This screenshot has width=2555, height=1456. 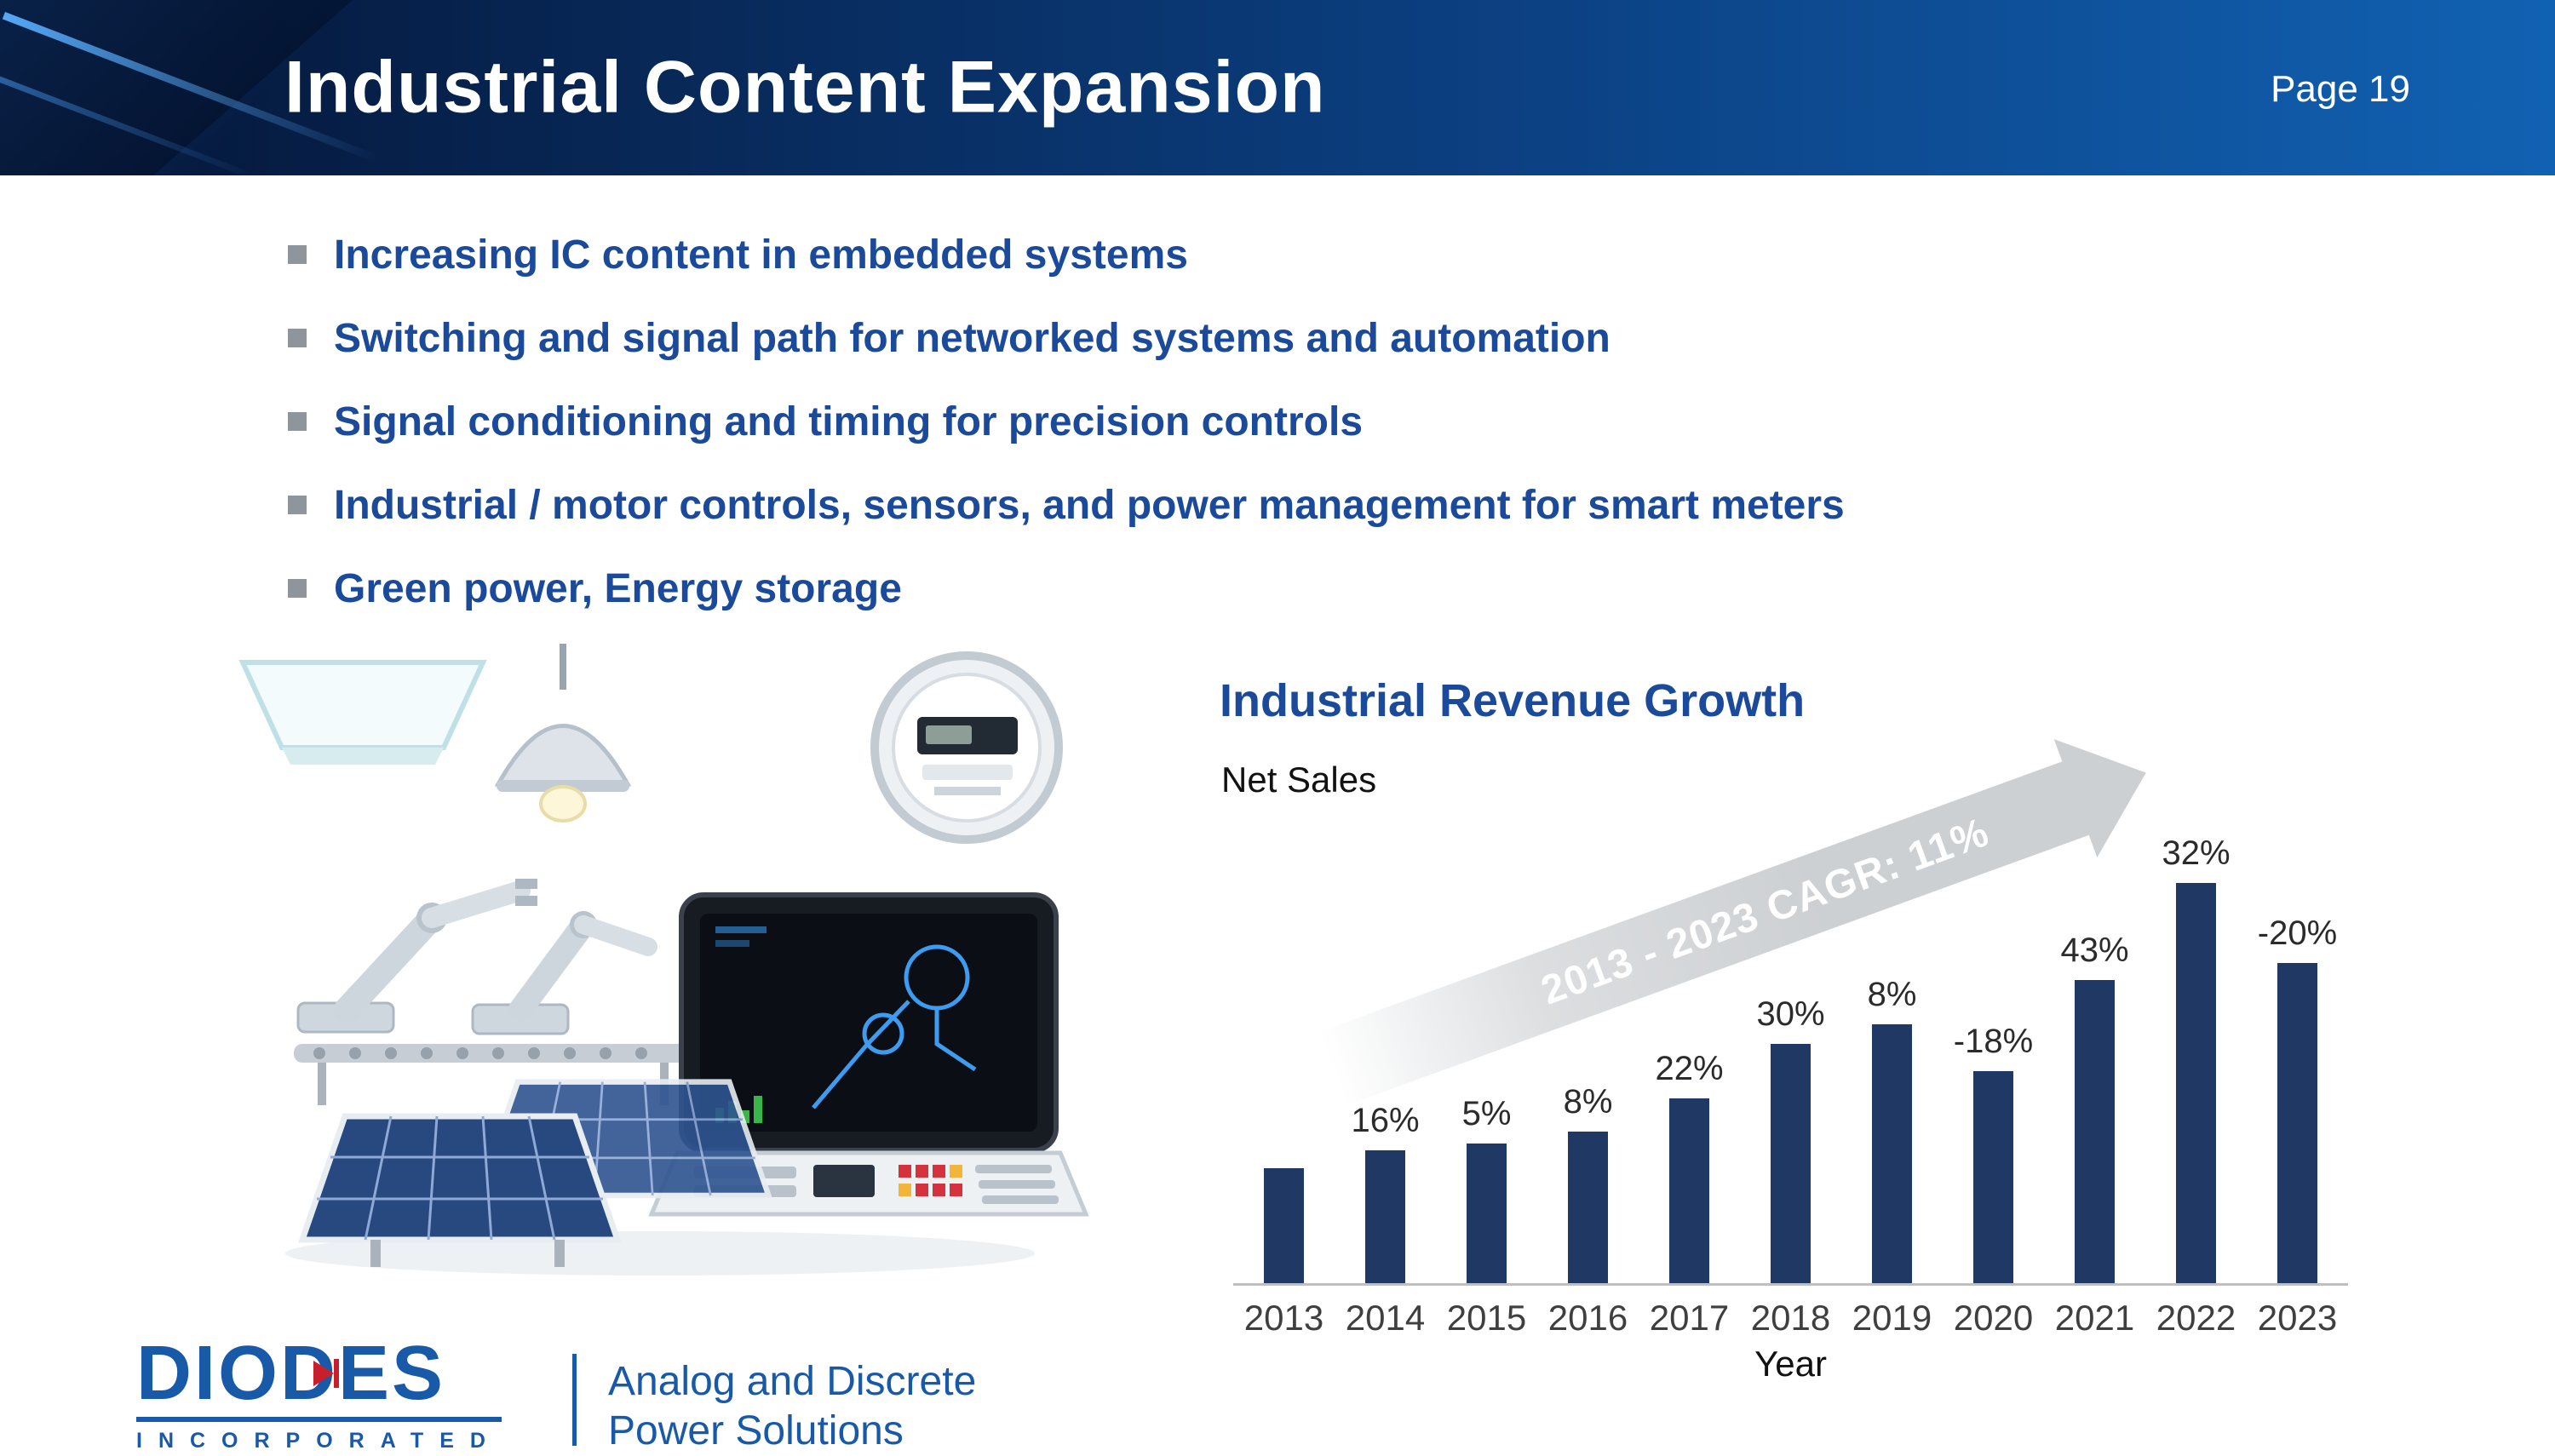 I want to click on bar-growth-label: 32%, so click(x=2196, y=853).